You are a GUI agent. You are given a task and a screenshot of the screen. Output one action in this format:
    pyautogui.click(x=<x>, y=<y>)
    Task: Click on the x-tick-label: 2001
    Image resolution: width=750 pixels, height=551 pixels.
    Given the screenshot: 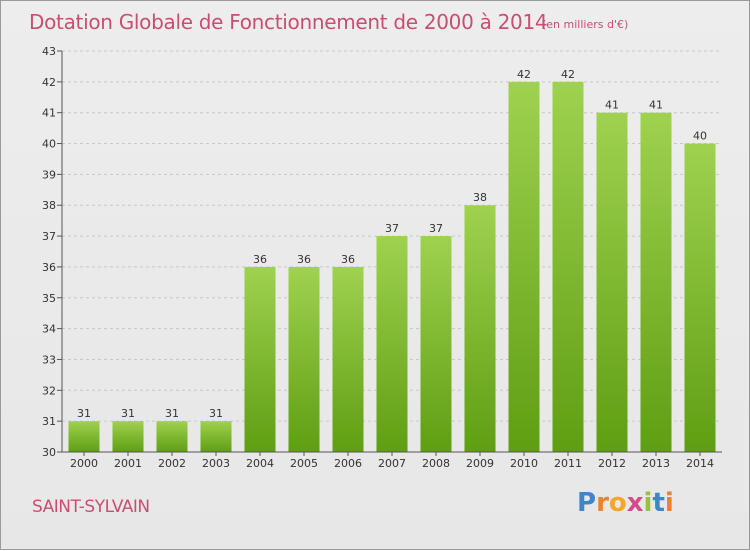 What is the action you would take?
    pyautogui.click(x=128, y=463)
    